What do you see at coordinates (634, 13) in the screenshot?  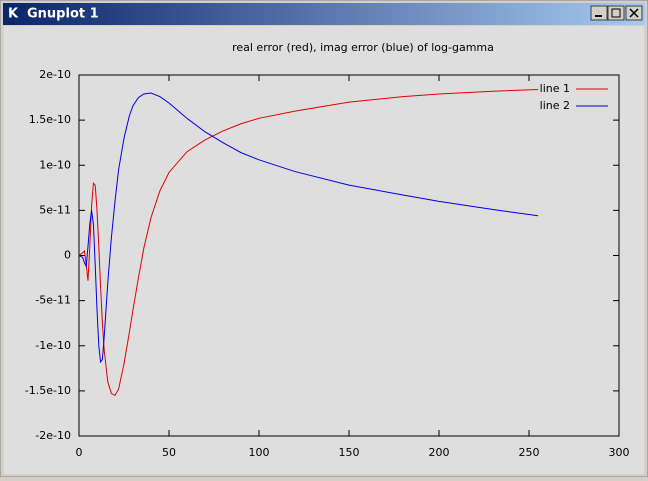 I see `close-icon` at bounding box center [634, 13].